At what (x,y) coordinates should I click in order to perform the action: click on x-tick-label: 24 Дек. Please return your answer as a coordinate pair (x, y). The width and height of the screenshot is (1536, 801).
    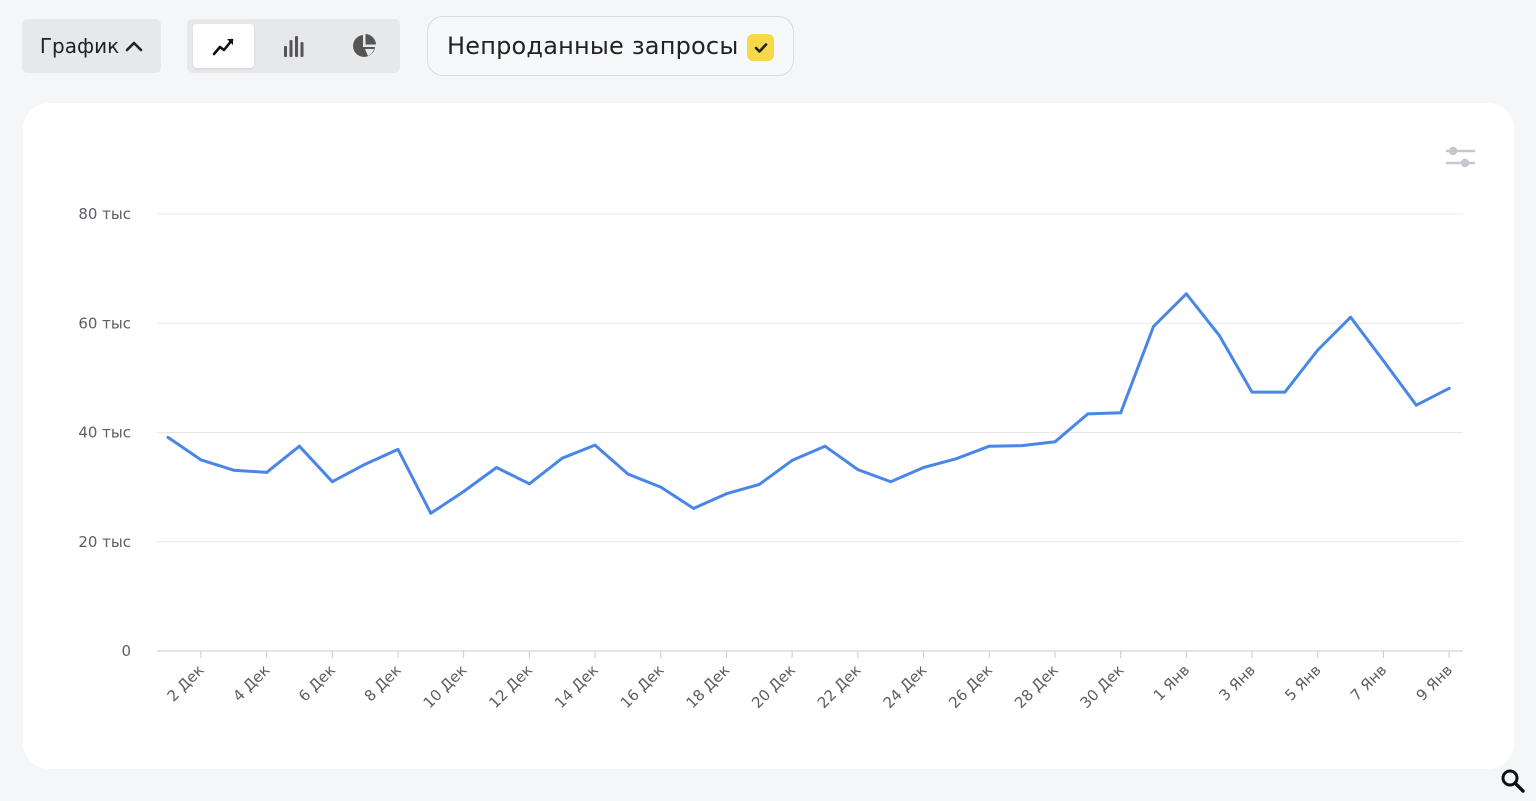
    Looking at the image, I should click on (905, 686).